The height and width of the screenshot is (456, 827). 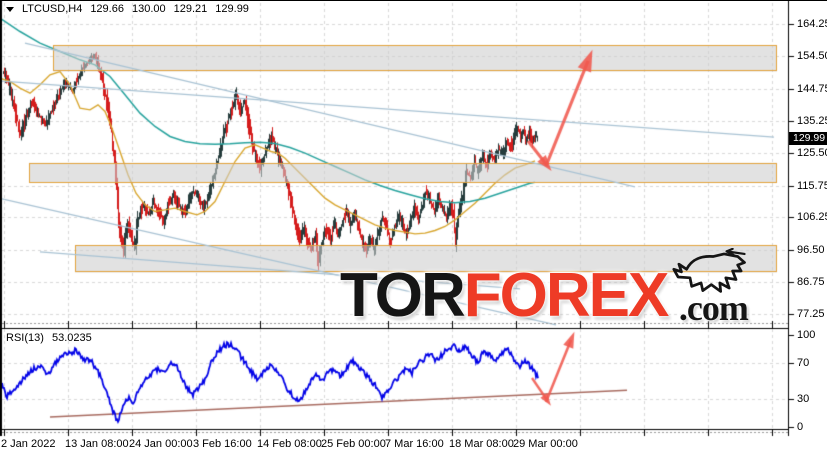 I want to click on chevron-down-icon, so click(x=10, y=9).